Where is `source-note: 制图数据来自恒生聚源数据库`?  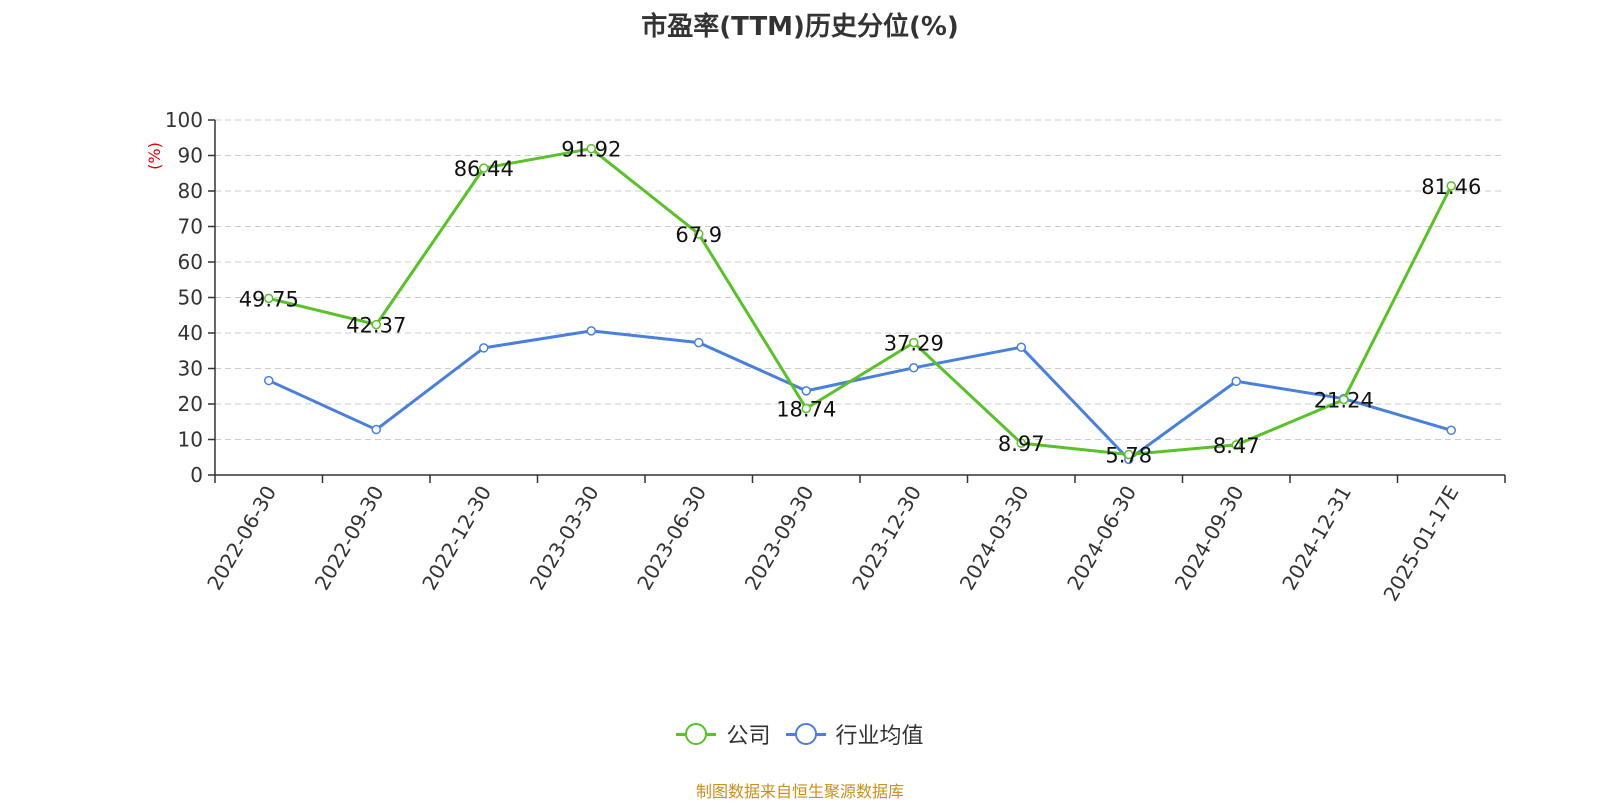
source-note: 制图数据来自恒生聚源数据库 is located at coordinates (799, 791).